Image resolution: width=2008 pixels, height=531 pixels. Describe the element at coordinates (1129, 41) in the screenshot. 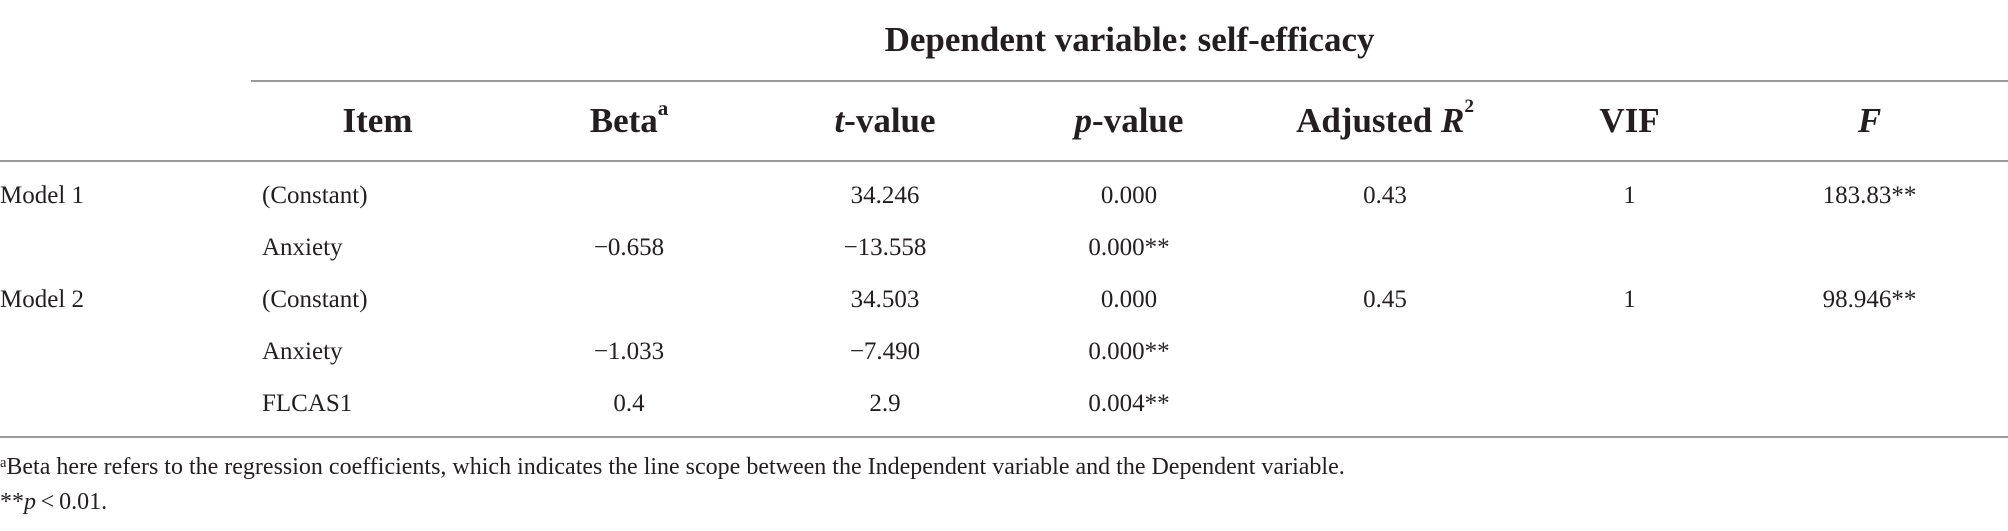

I see `dependent-variable-label: Dependent variable: self-efficacy` at that location.